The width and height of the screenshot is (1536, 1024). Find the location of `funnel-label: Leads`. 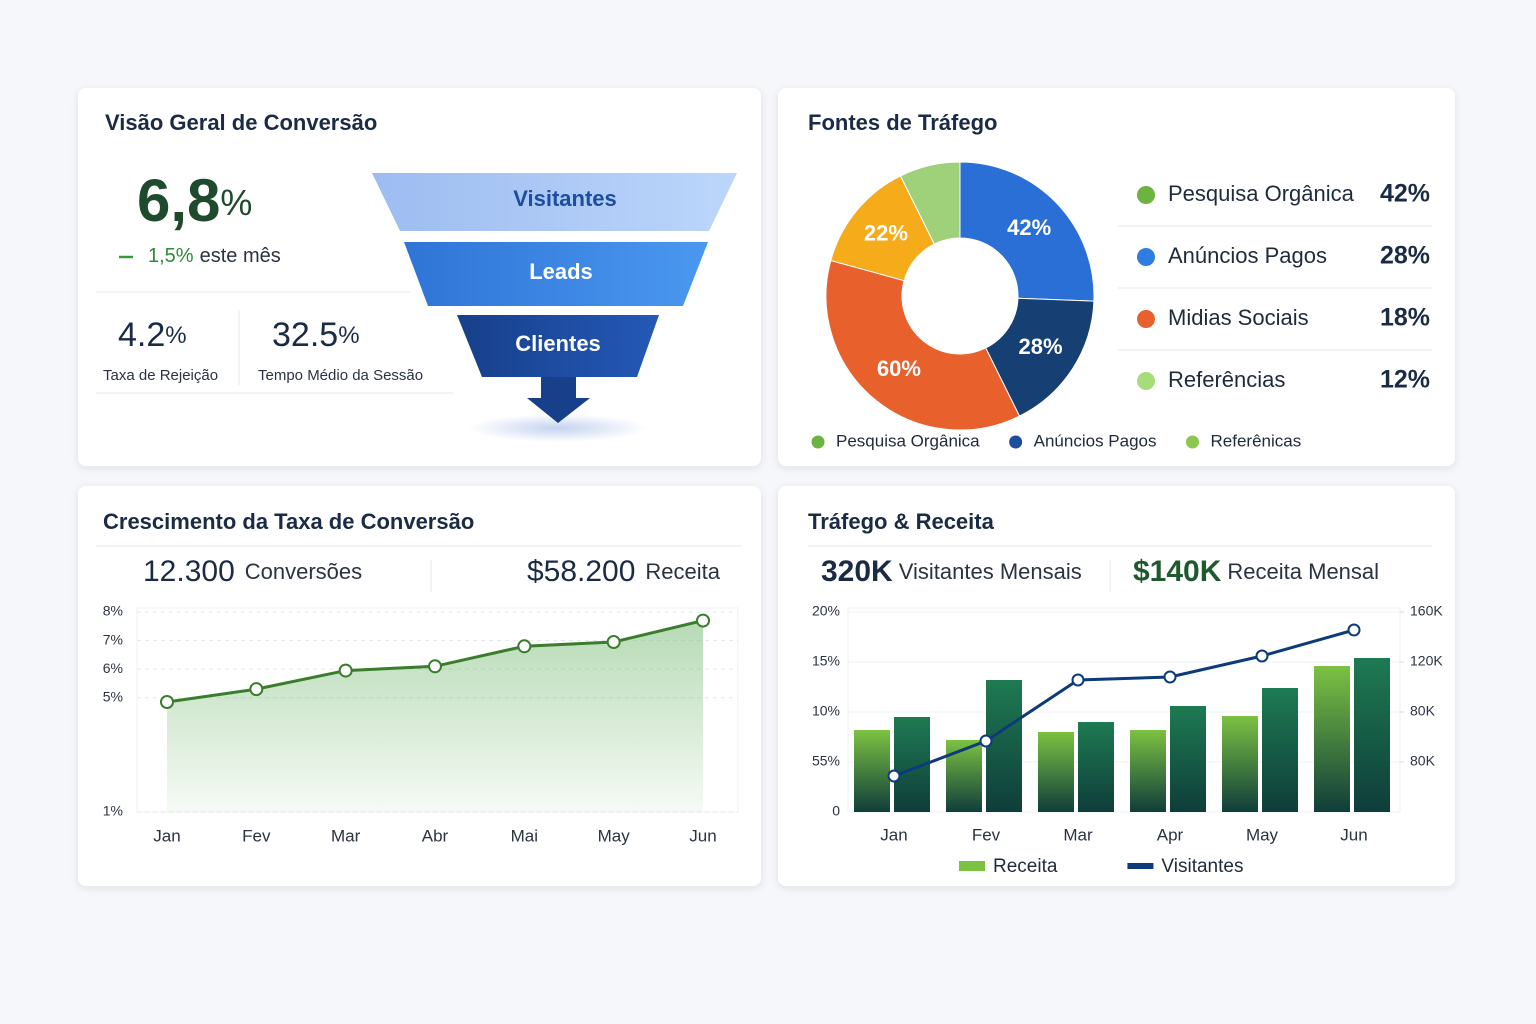

funnel-label: Leads is located at coordinates (561, 271).